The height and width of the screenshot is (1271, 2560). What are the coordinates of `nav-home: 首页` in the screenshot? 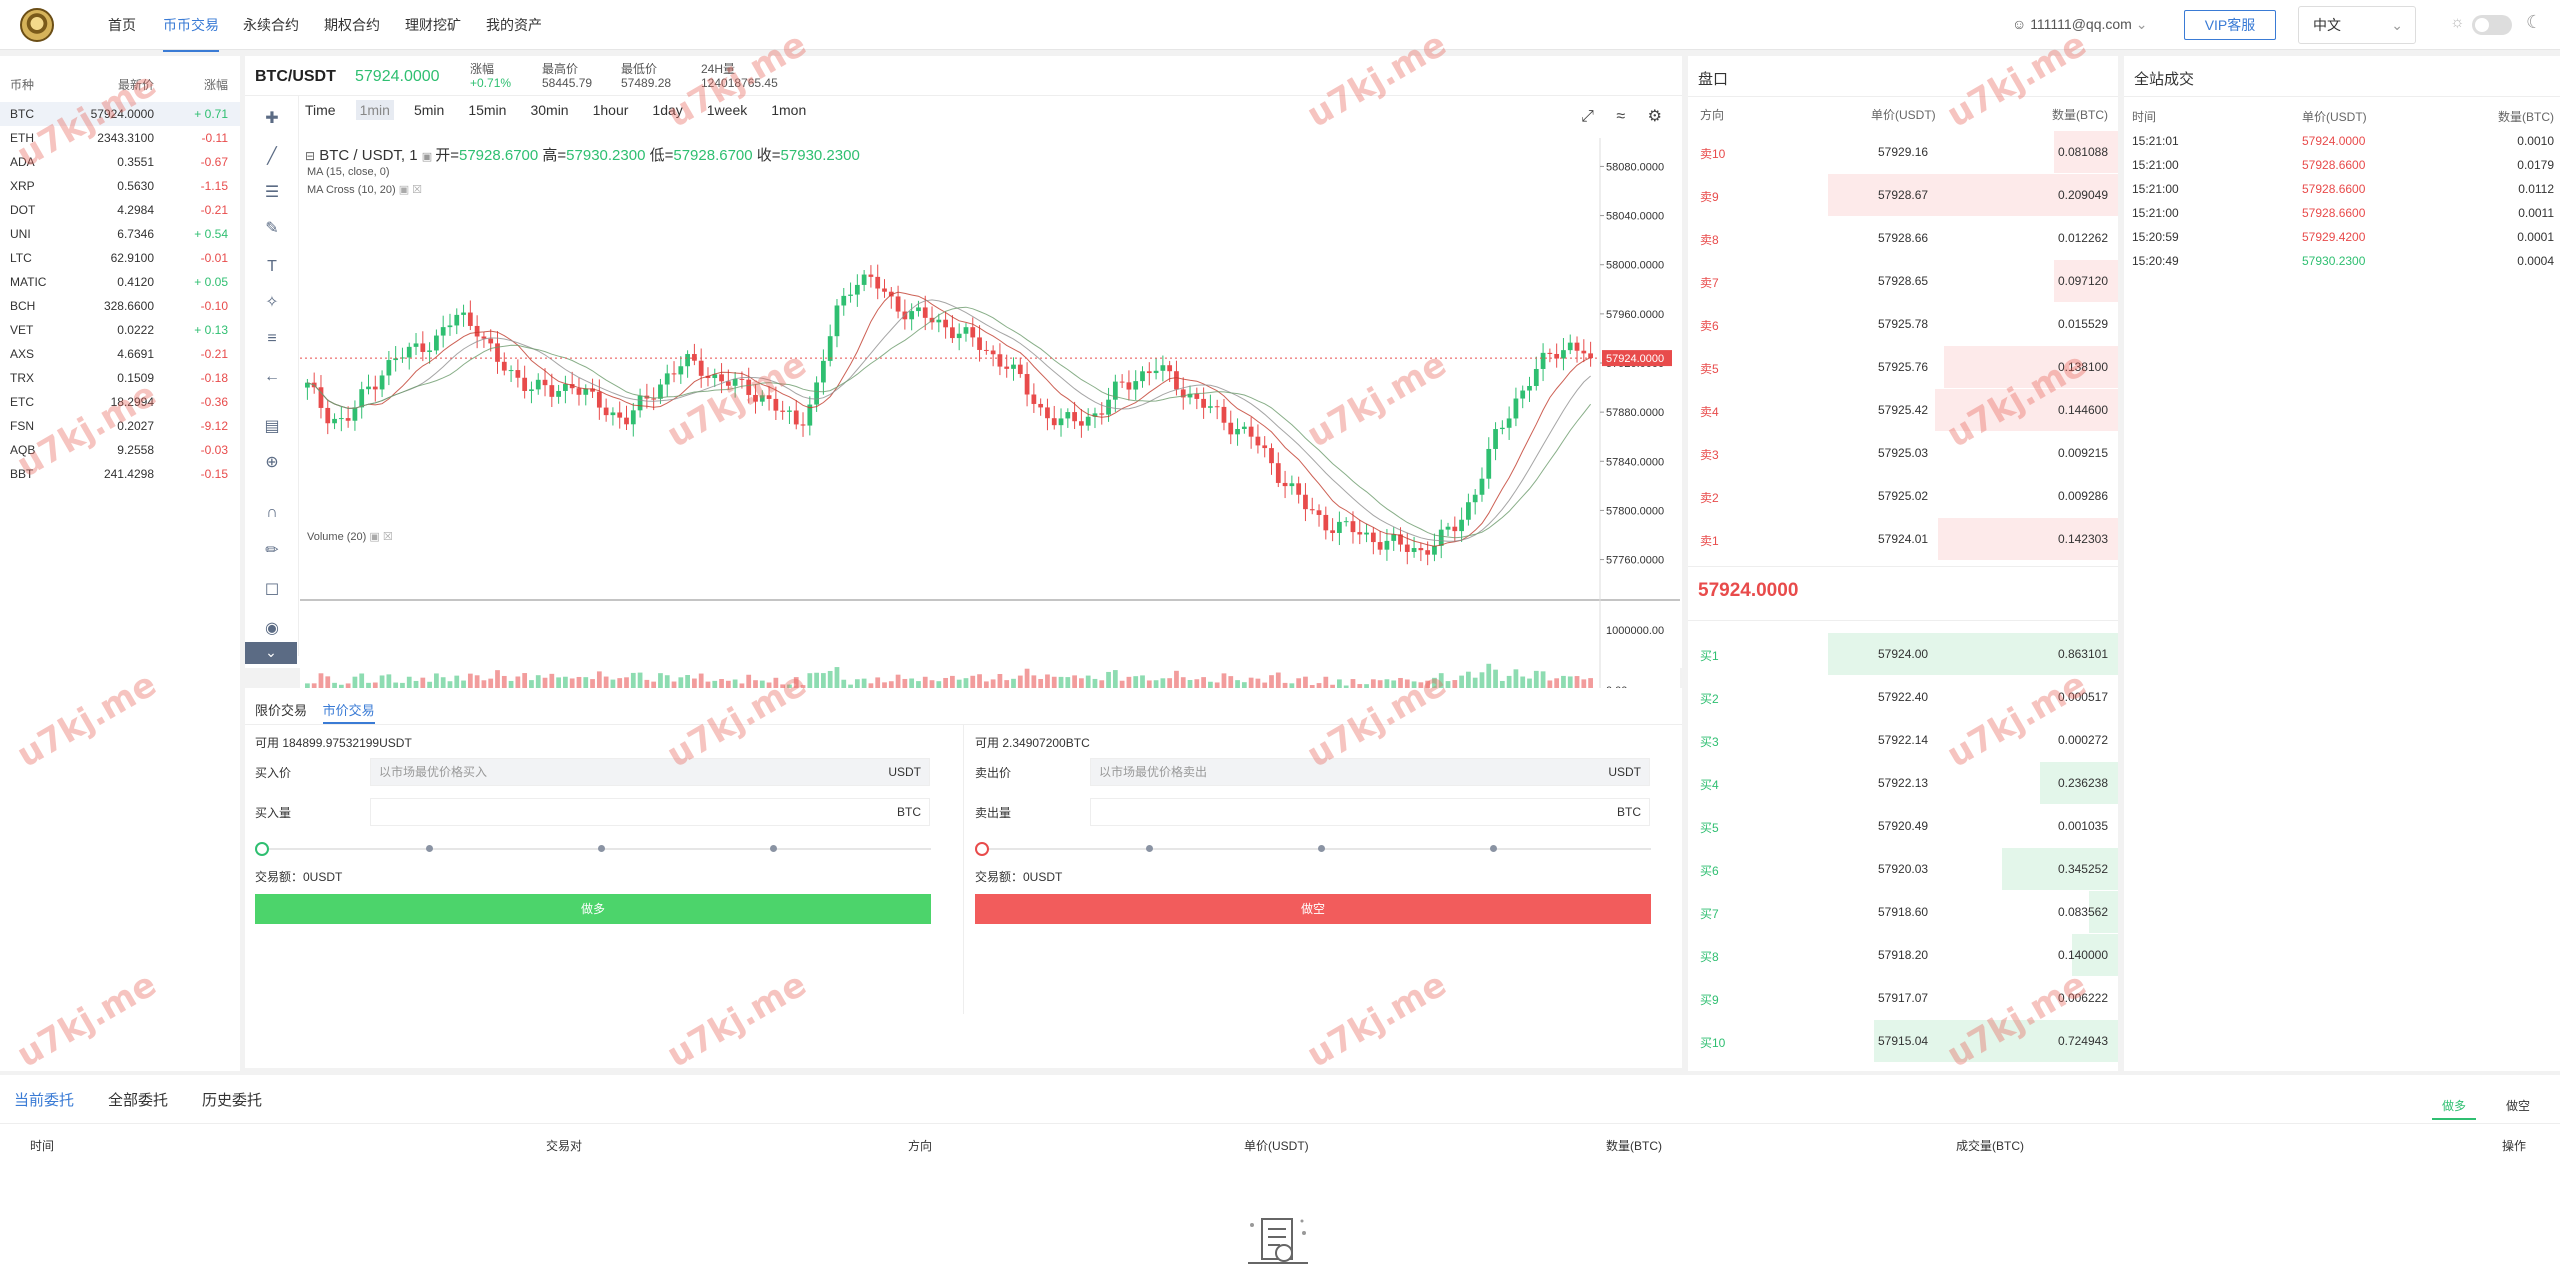 It's located at (122, 25).